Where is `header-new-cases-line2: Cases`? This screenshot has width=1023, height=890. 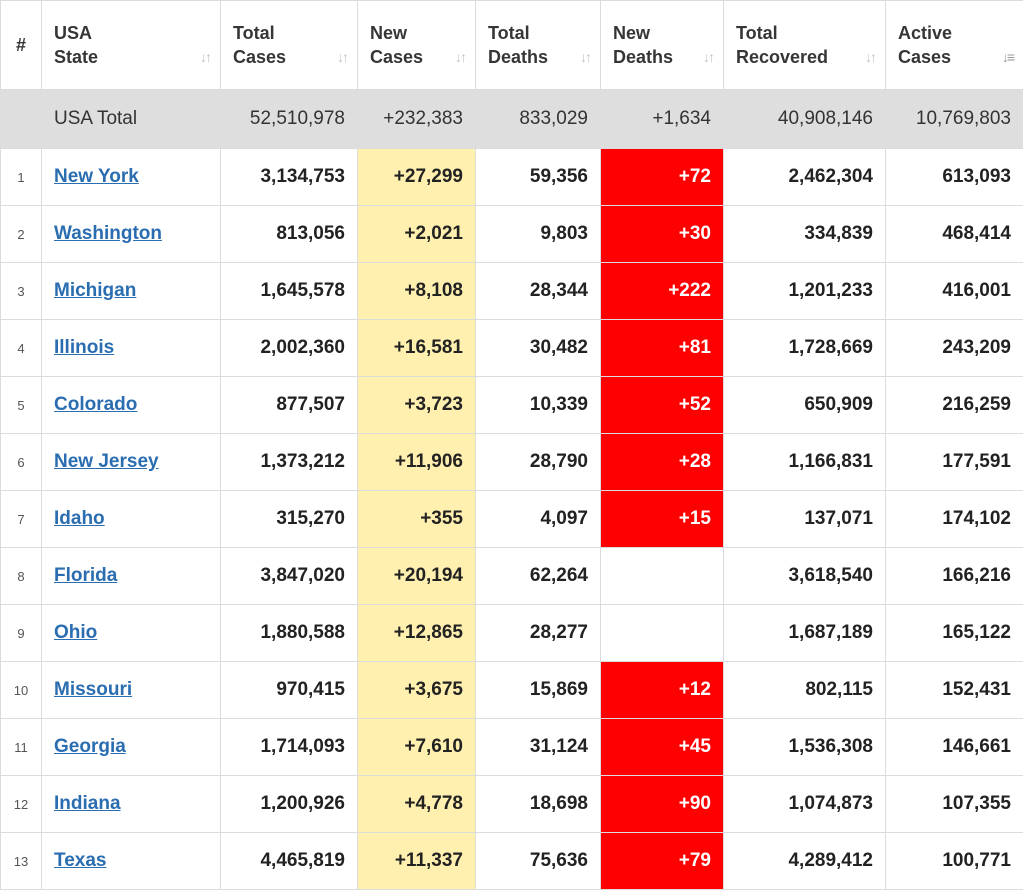 header-new-cases-line2: Cases is located at coordinates (416, 57).